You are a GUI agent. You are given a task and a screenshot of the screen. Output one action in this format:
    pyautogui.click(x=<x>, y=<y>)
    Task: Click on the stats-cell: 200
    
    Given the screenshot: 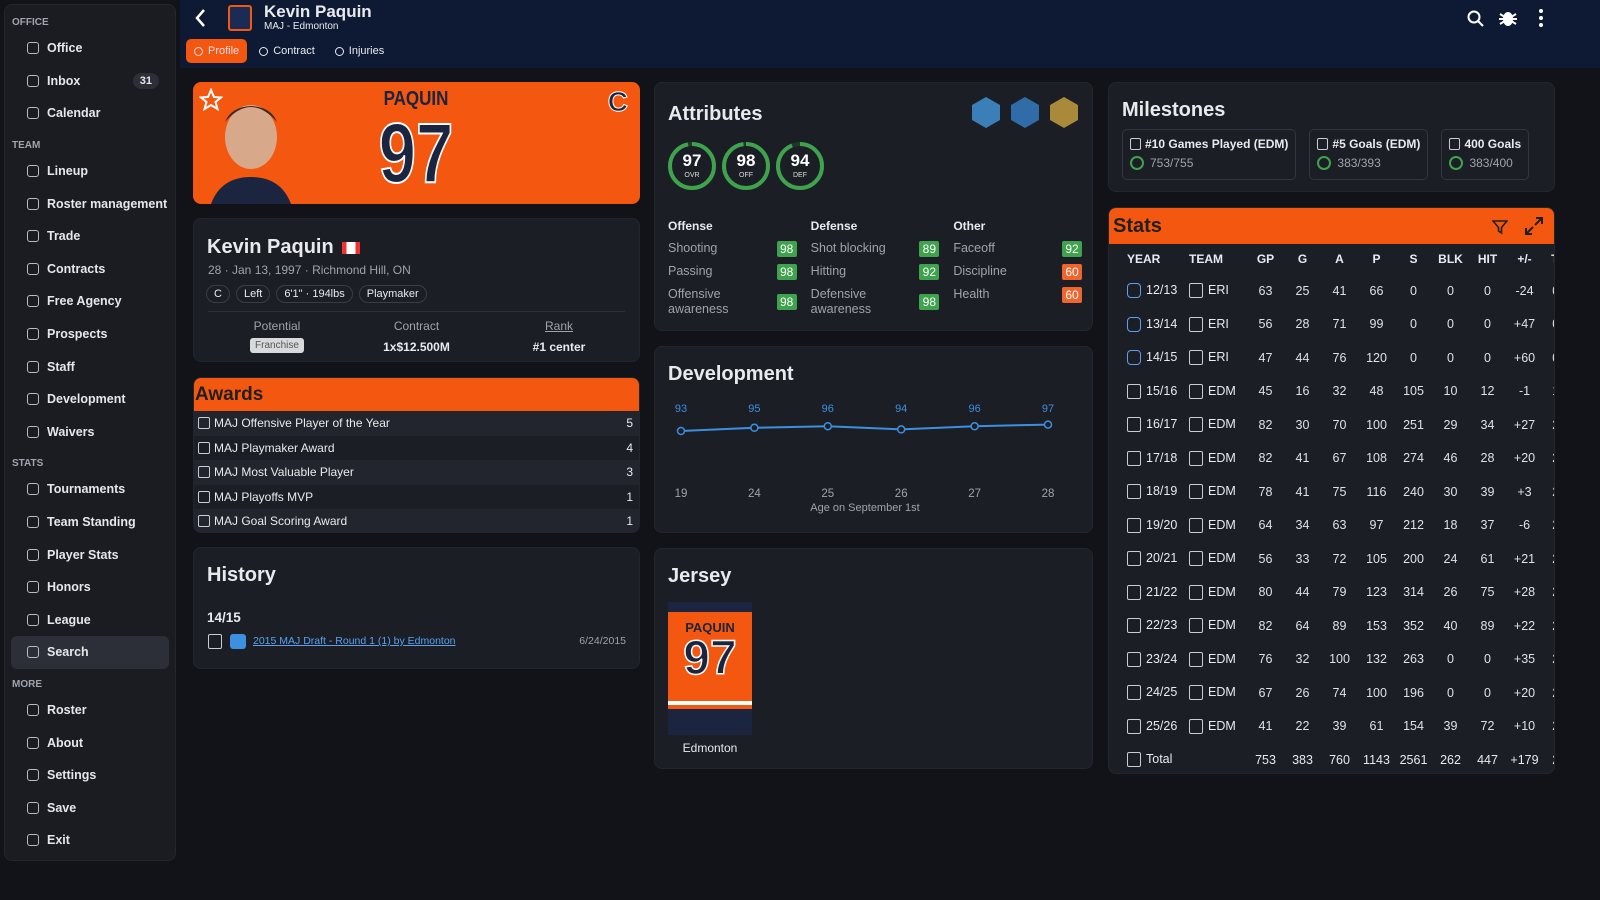 What is the action you would take?
    pyautogui.click(x=1413, y=559)
    